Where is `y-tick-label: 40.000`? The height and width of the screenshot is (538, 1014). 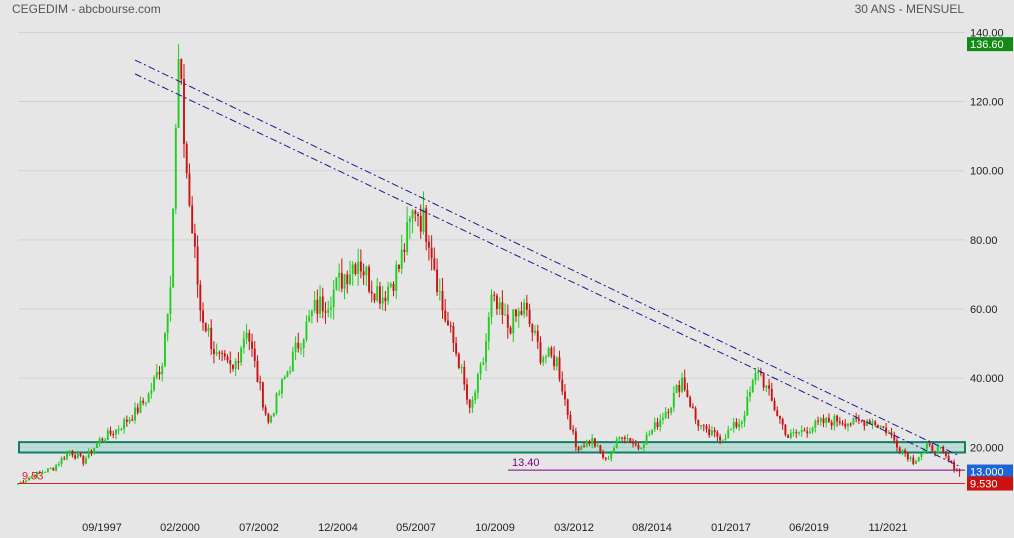
y-tick-label: 40.000 is located at coordinates (987, 379).